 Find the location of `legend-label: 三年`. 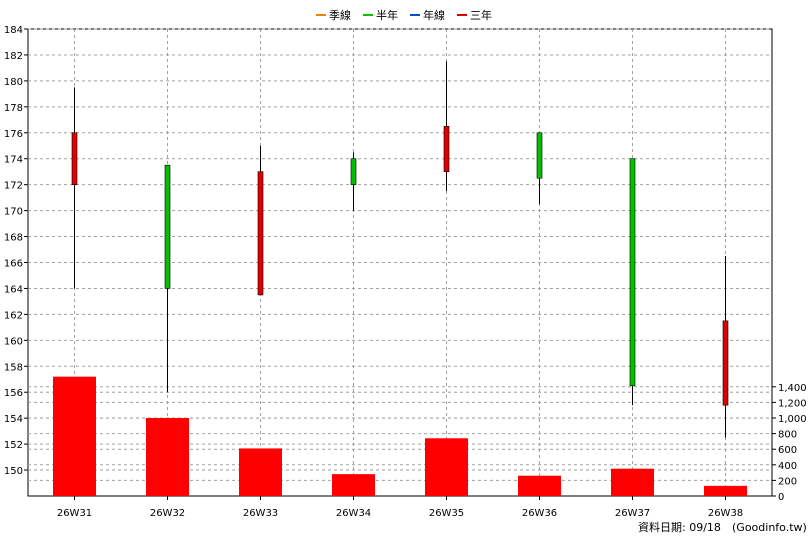

legend-label: 三年 is located at coordinates (481, 15).